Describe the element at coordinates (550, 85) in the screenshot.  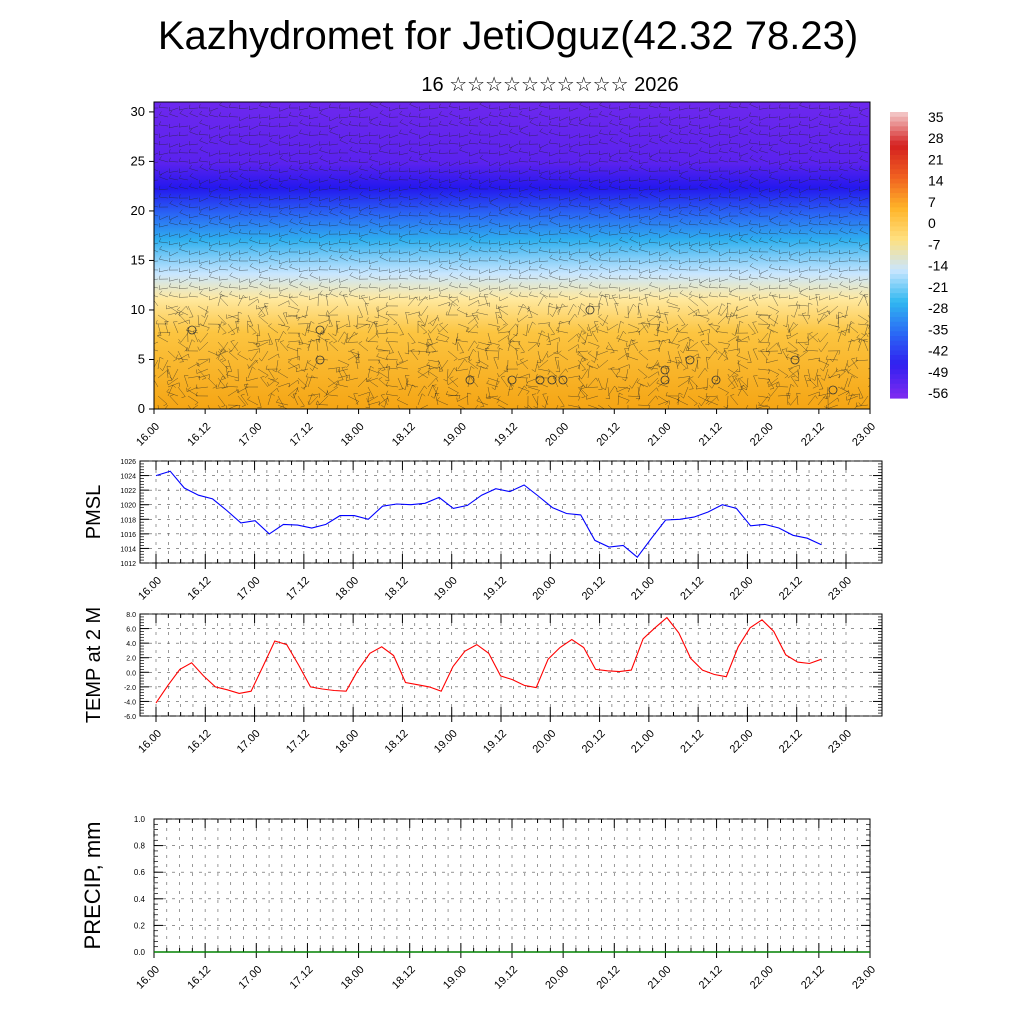
I see `page-subtitle: 16 ☆☆☆☆☆☆☆☆☆☆ 2026` at that location.